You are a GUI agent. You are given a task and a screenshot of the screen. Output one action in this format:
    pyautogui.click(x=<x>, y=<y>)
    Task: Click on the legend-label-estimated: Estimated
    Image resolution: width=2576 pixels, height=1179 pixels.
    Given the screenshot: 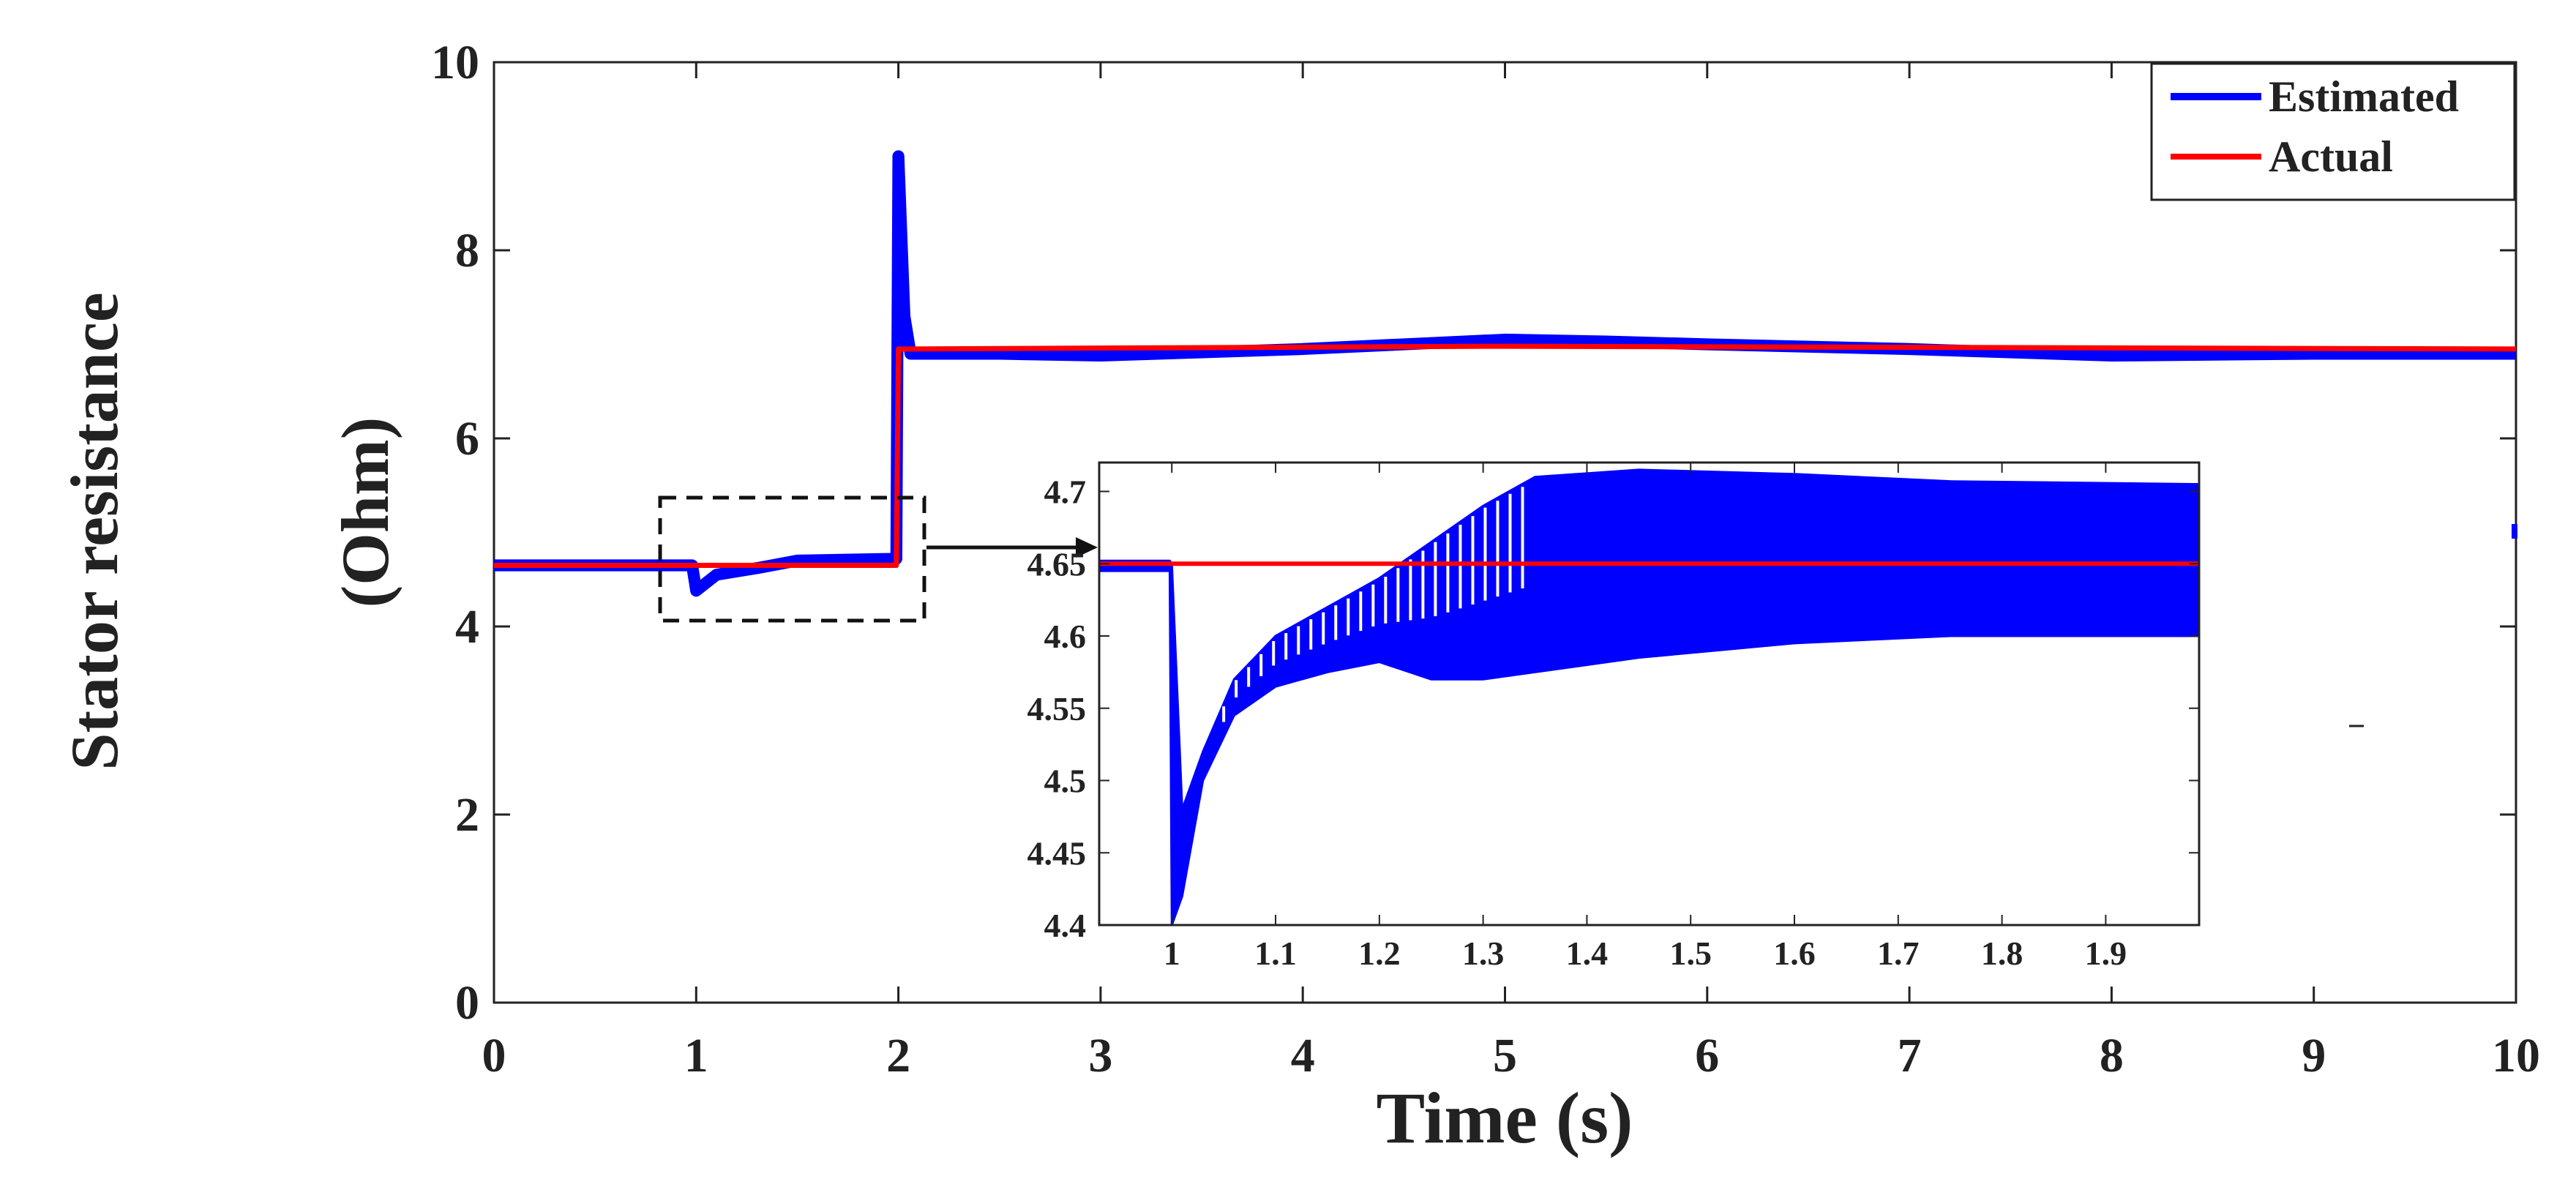 What is the action you would take?
    pyautogui.click(x=2364, y=96)
    